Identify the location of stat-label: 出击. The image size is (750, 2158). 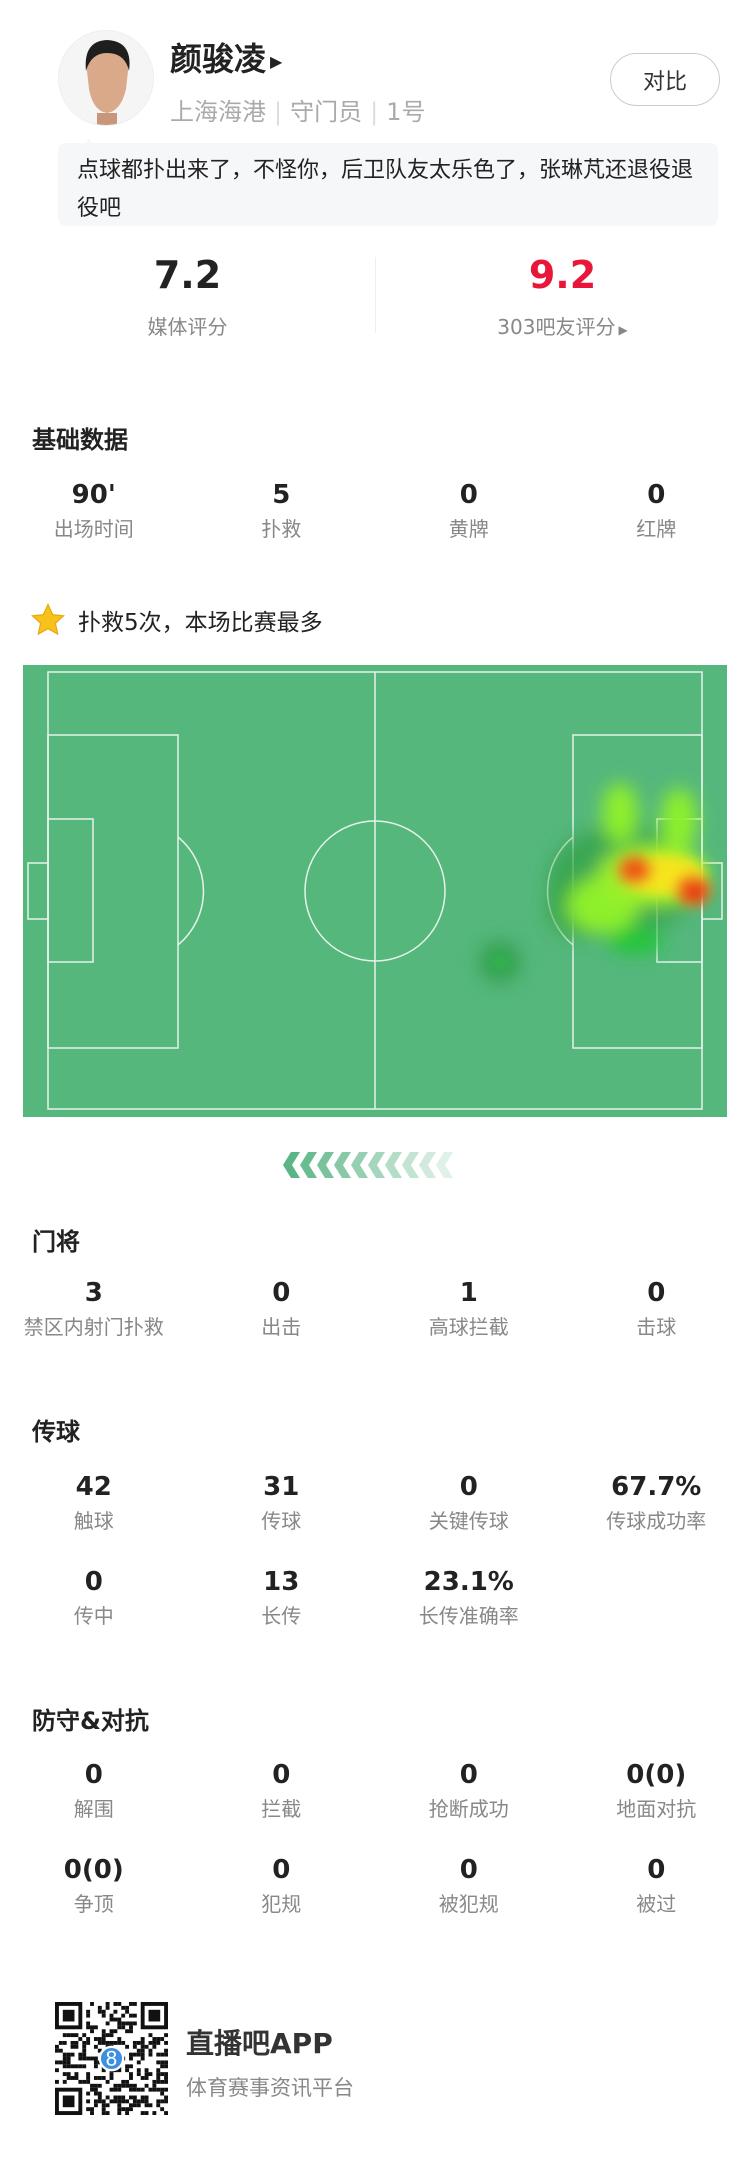
(281, 1327).